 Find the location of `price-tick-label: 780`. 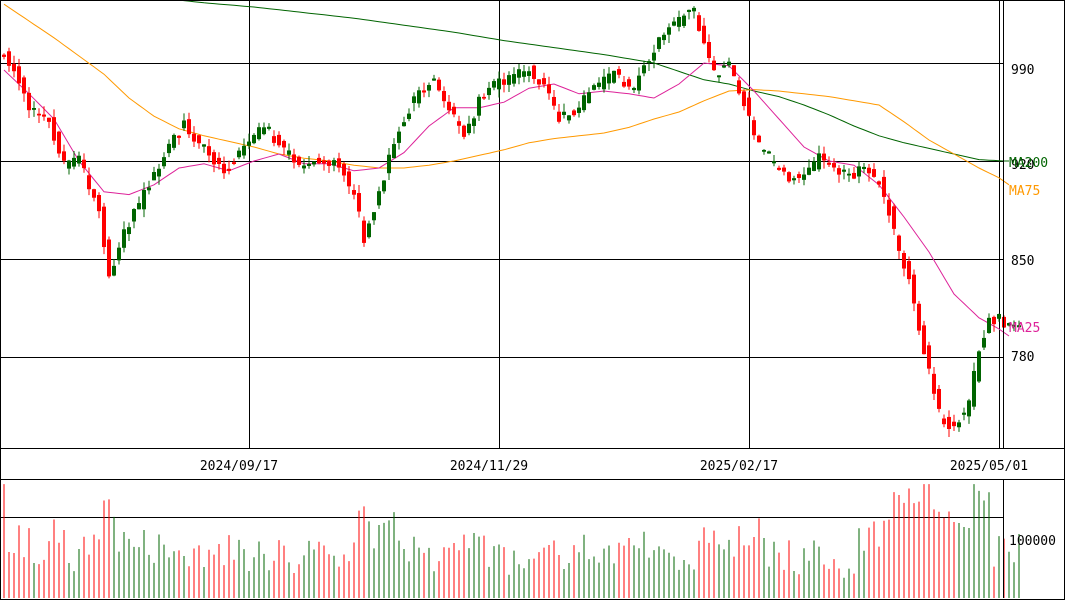

price-tick-label: 780 is located at coordinates (1022, 357).